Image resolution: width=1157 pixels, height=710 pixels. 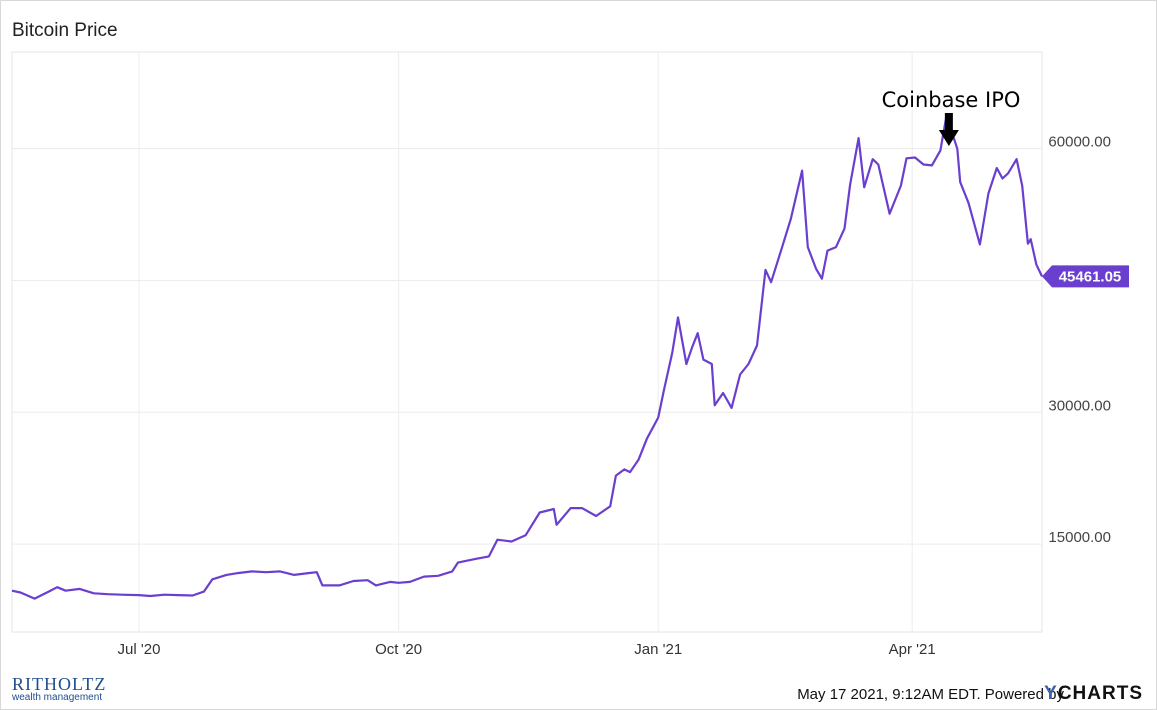 What do you see at coordinates (912, 649) in the screenshot?
I see `x-tick-label: Apr '21` at bounding box center [912, 649].